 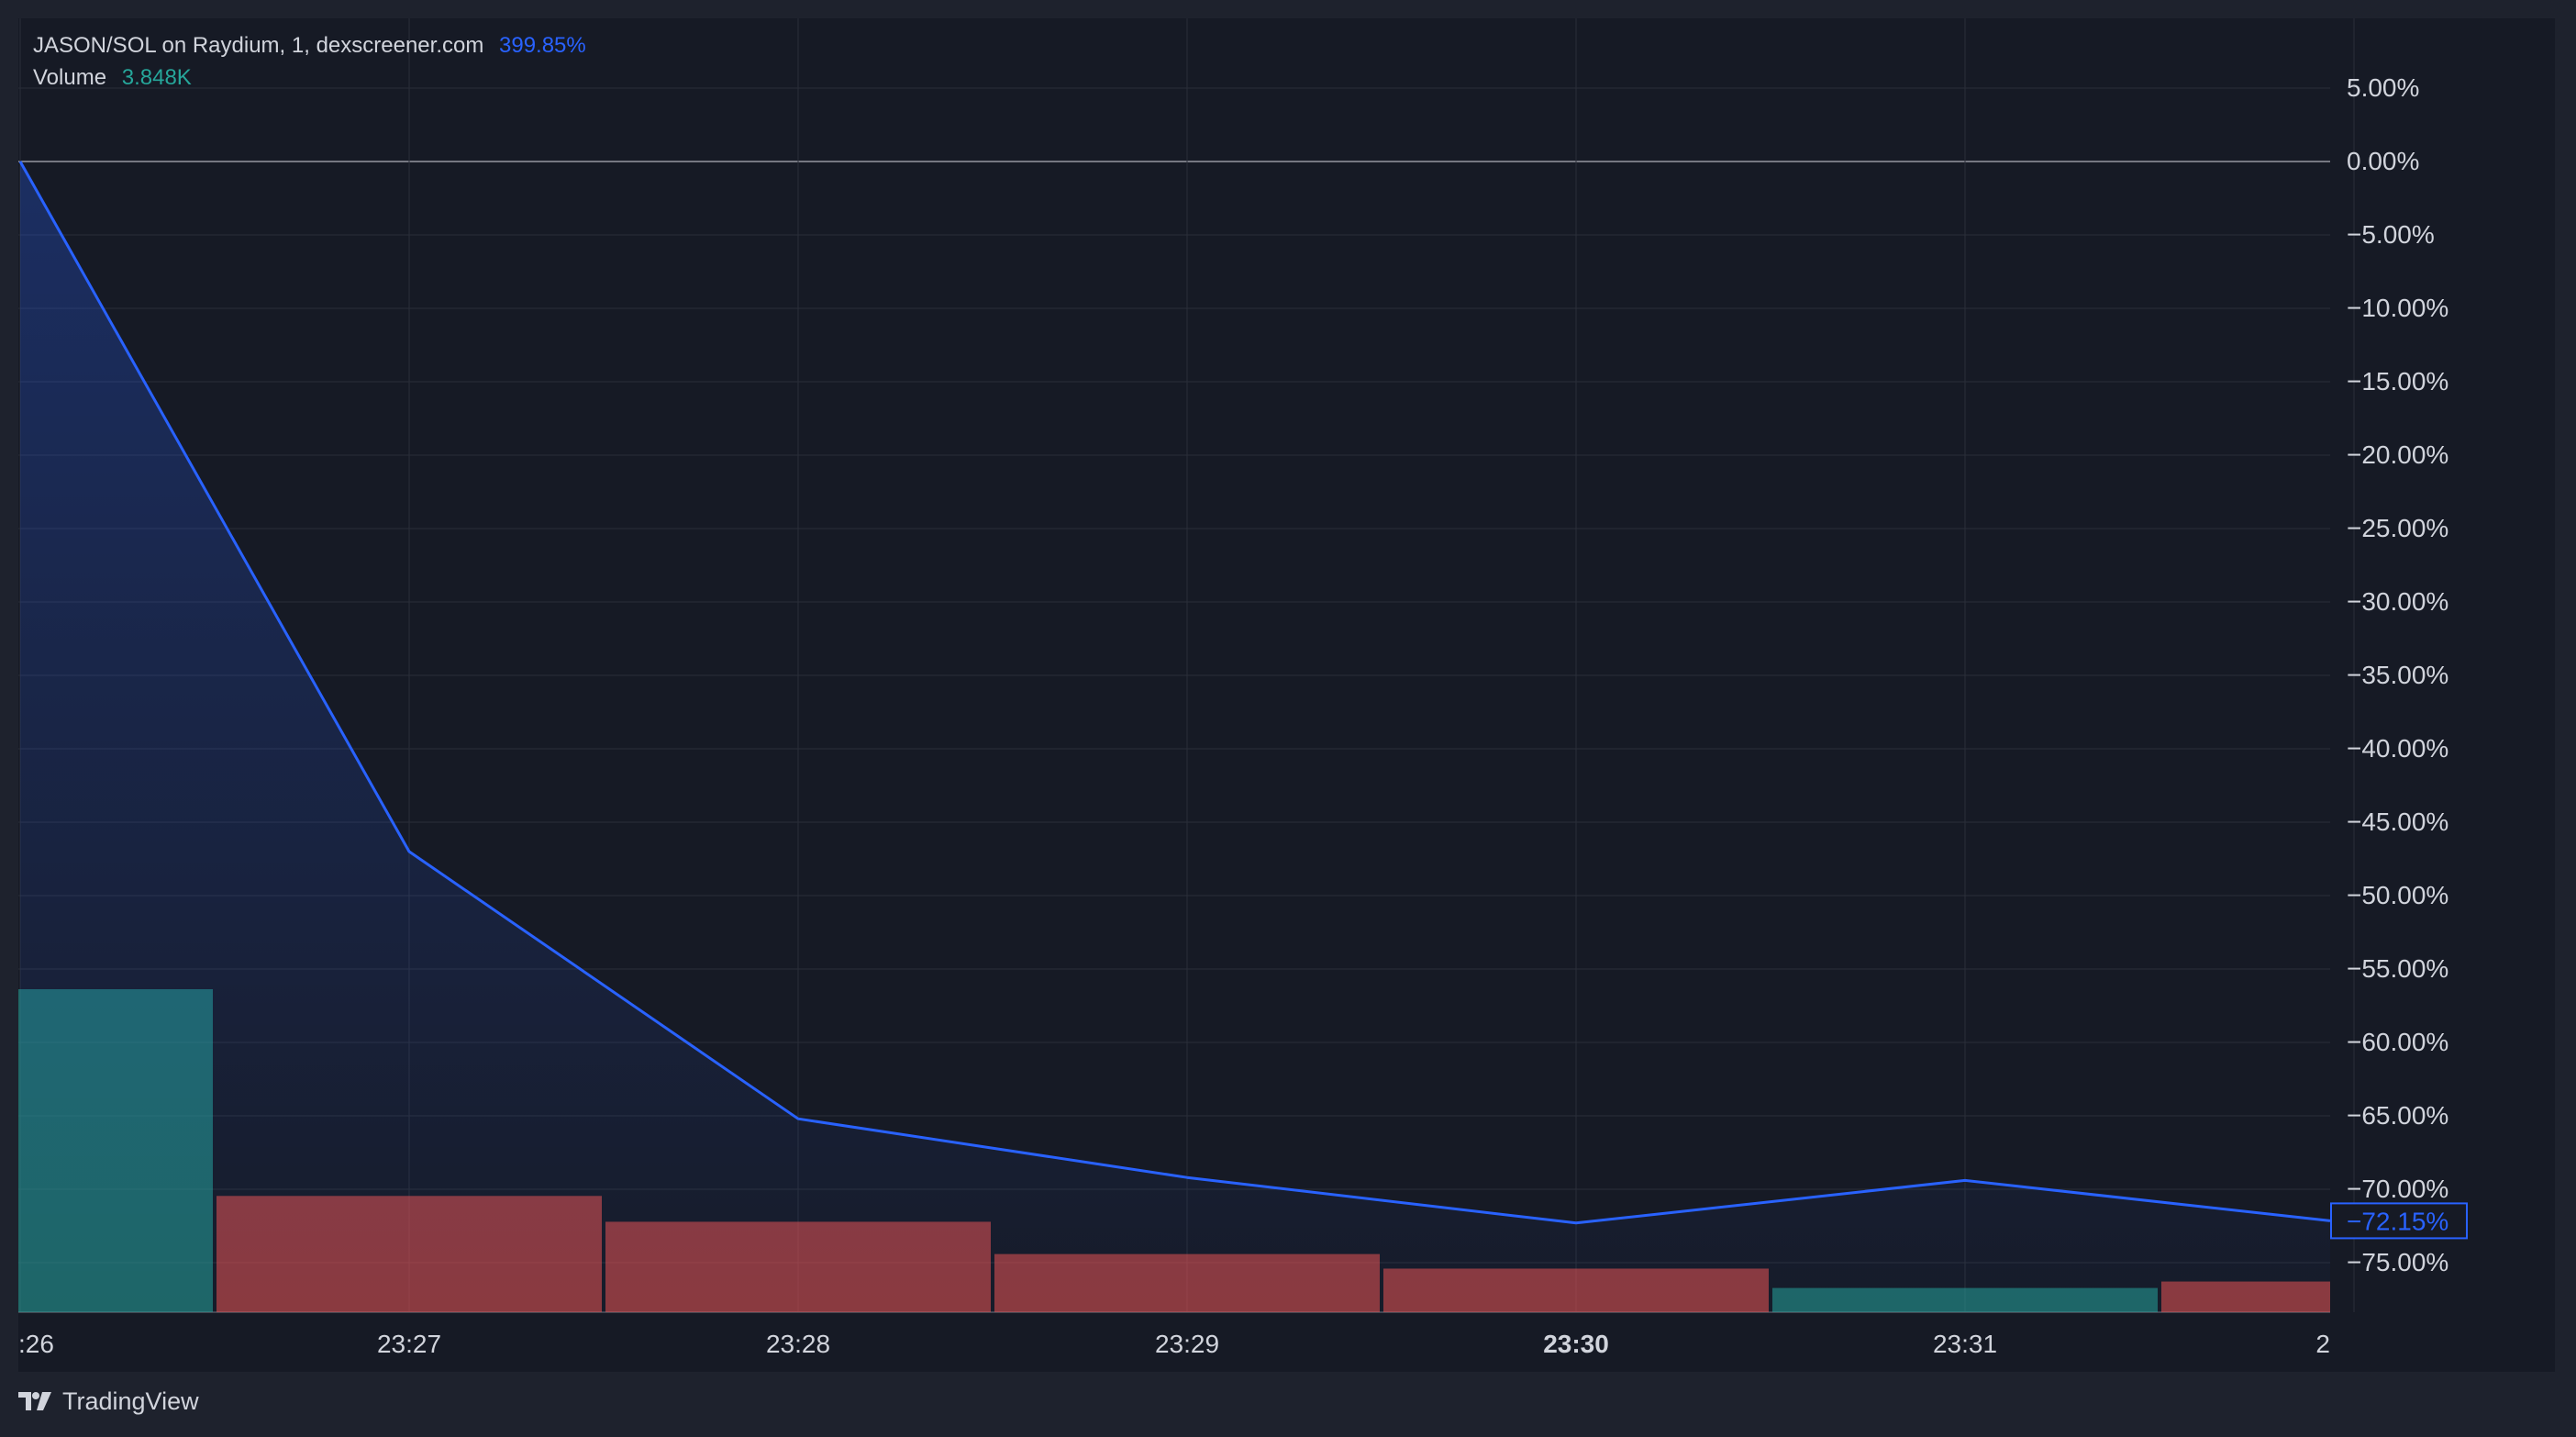 I want to click on last-value-text: −72.15%, so click(x=2397, y=1221).